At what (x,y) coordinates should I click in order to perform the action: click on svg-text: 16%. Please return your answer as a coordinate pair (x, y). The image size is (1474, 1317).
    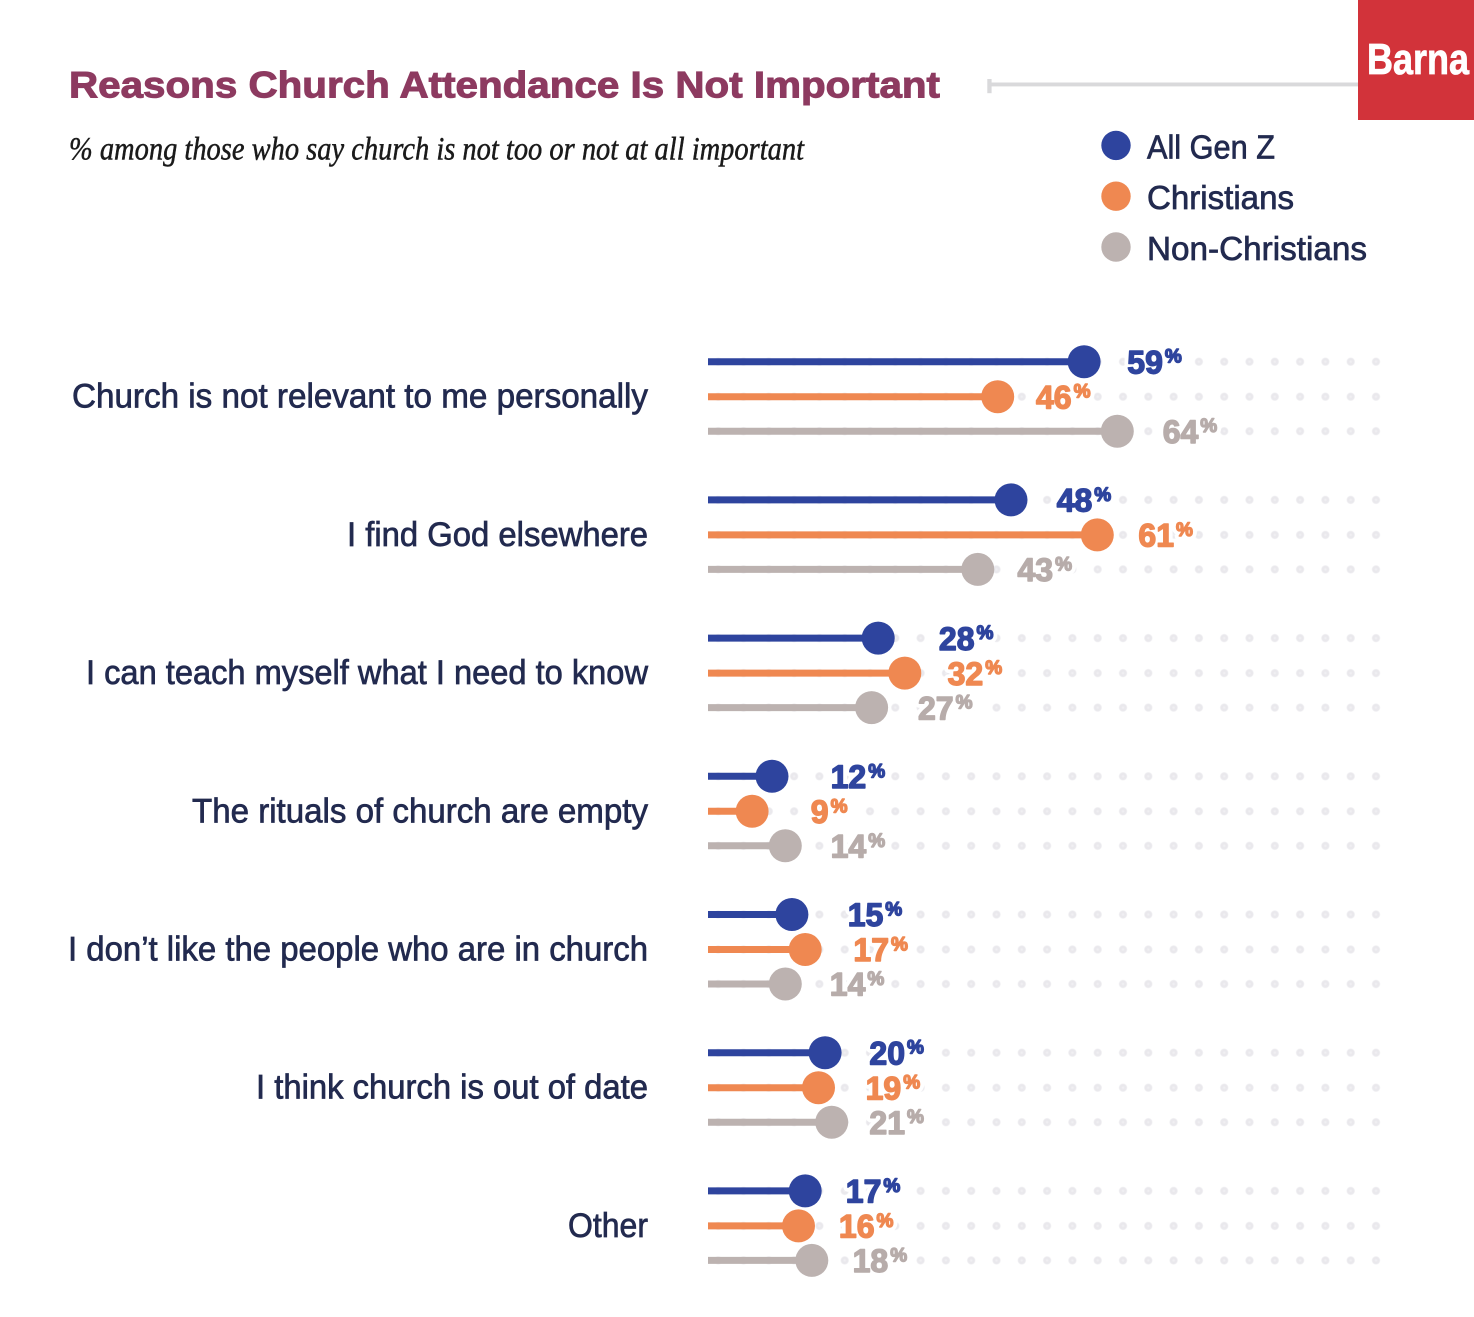
    Looking at the image, I should click on (866, 1227).